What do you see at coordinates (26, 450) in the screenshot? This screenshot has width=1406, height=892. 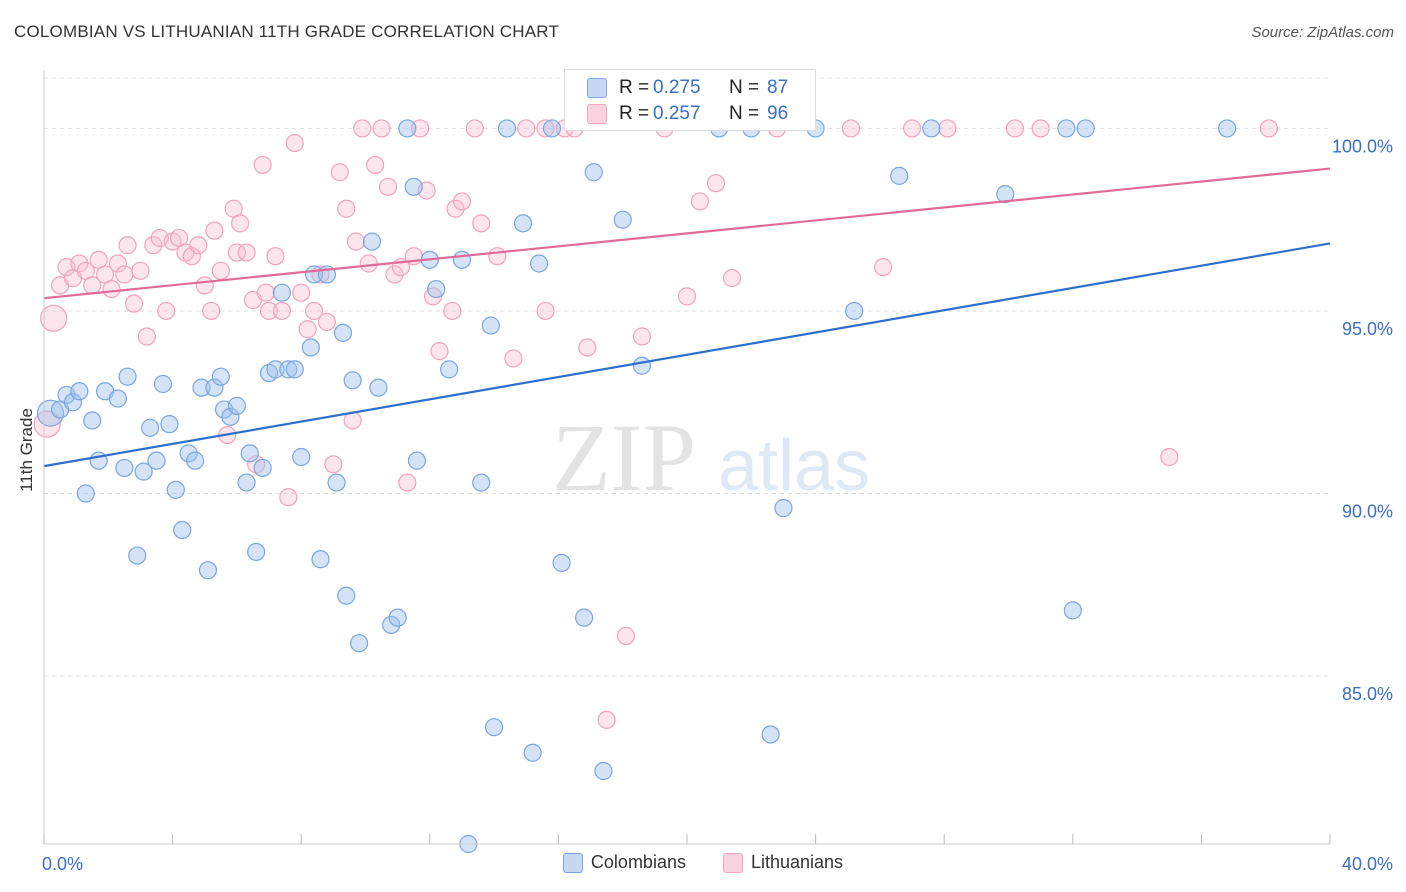 I see `y-axis-label: 11th Grade` at bounding box center [26, 450].